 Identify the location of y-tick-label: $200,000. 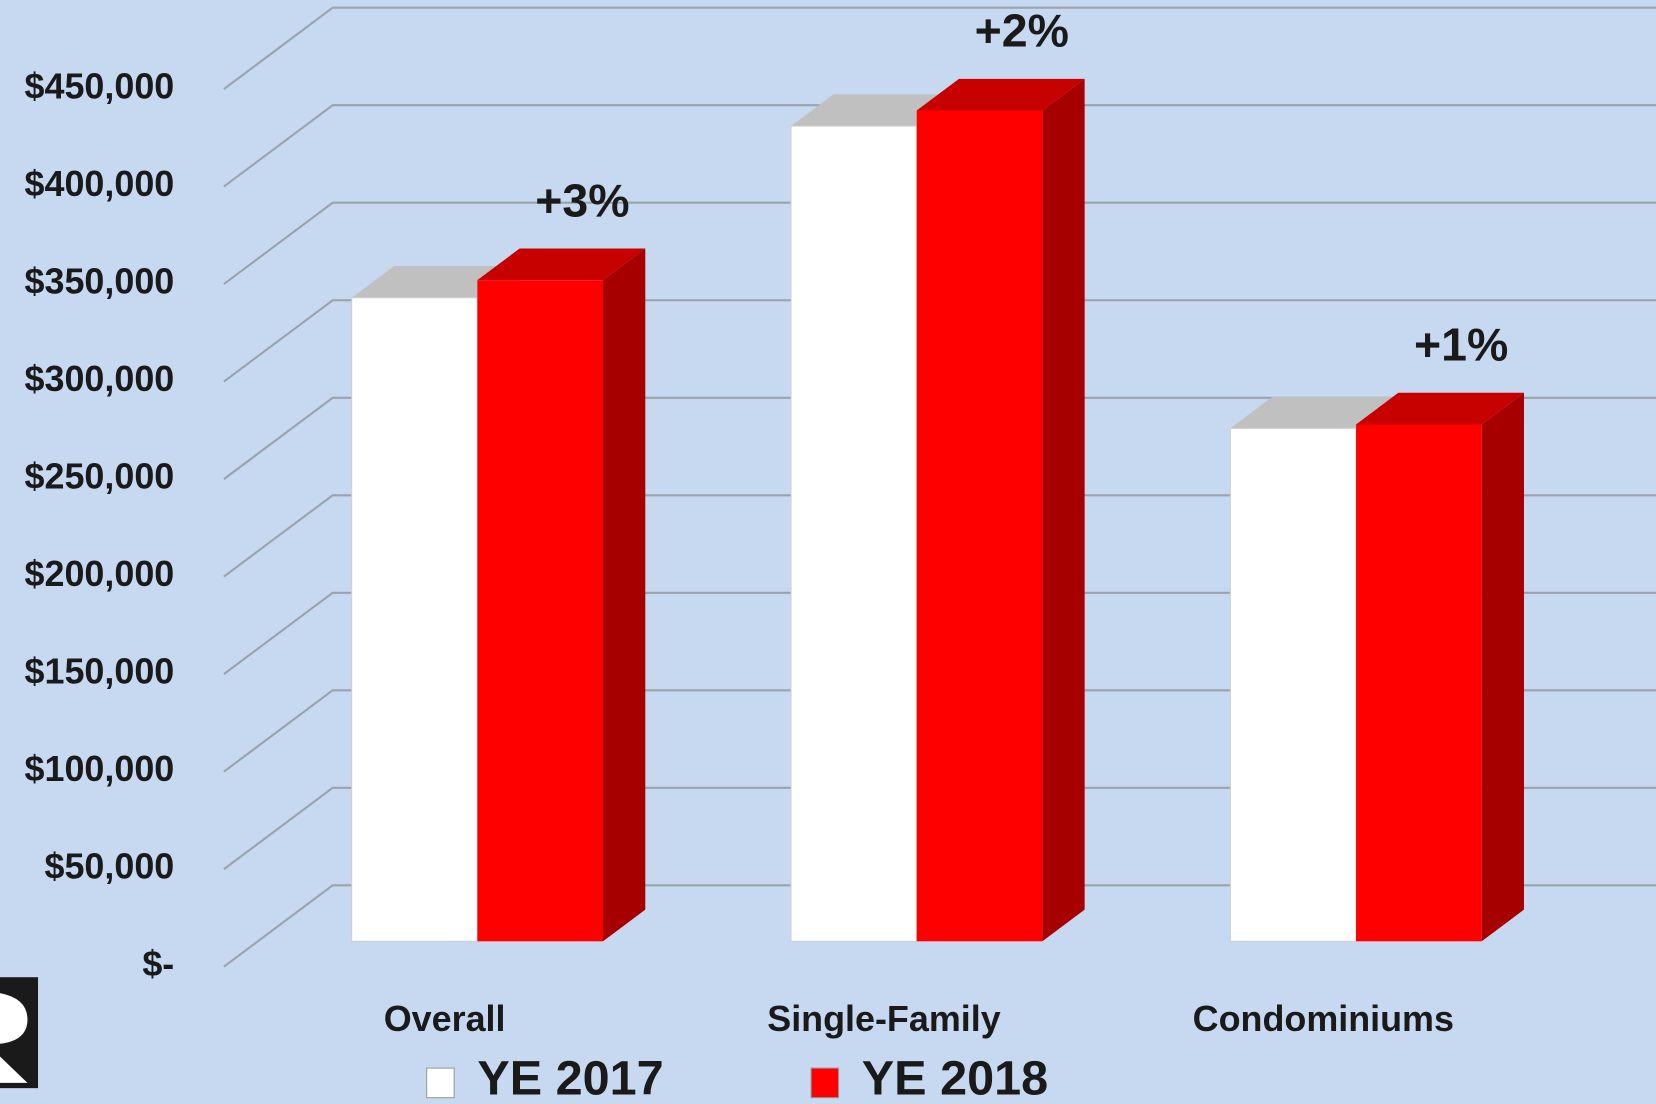
(100, 573).